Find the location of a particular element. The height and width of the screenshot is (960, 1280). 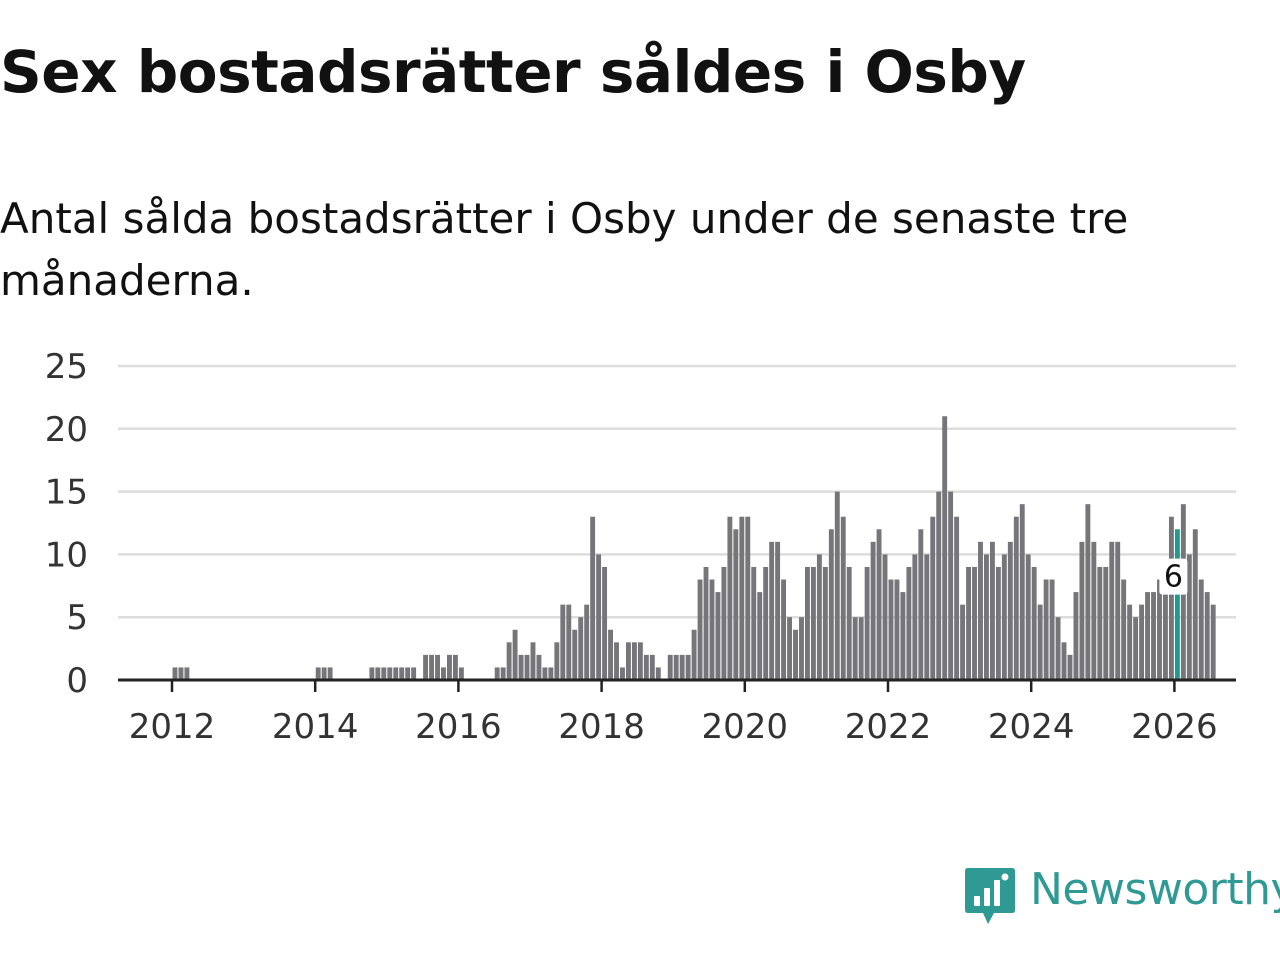

x-tick-label: 2018 is located at coordinates (601, 727).